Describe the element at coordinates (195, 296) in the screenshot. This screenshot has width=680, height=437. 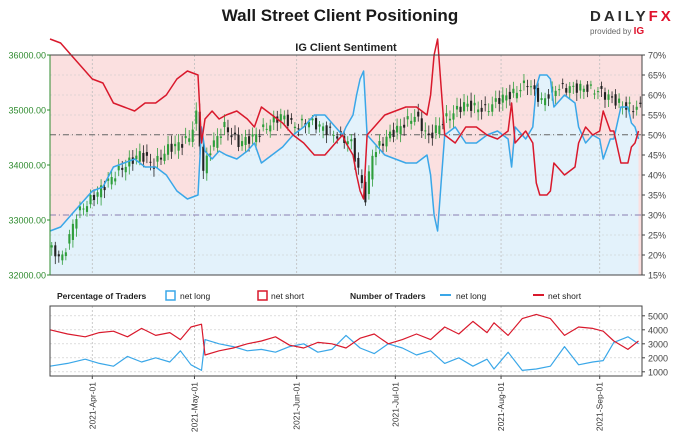
I see `legend-pct-long-label: net long` at that location.